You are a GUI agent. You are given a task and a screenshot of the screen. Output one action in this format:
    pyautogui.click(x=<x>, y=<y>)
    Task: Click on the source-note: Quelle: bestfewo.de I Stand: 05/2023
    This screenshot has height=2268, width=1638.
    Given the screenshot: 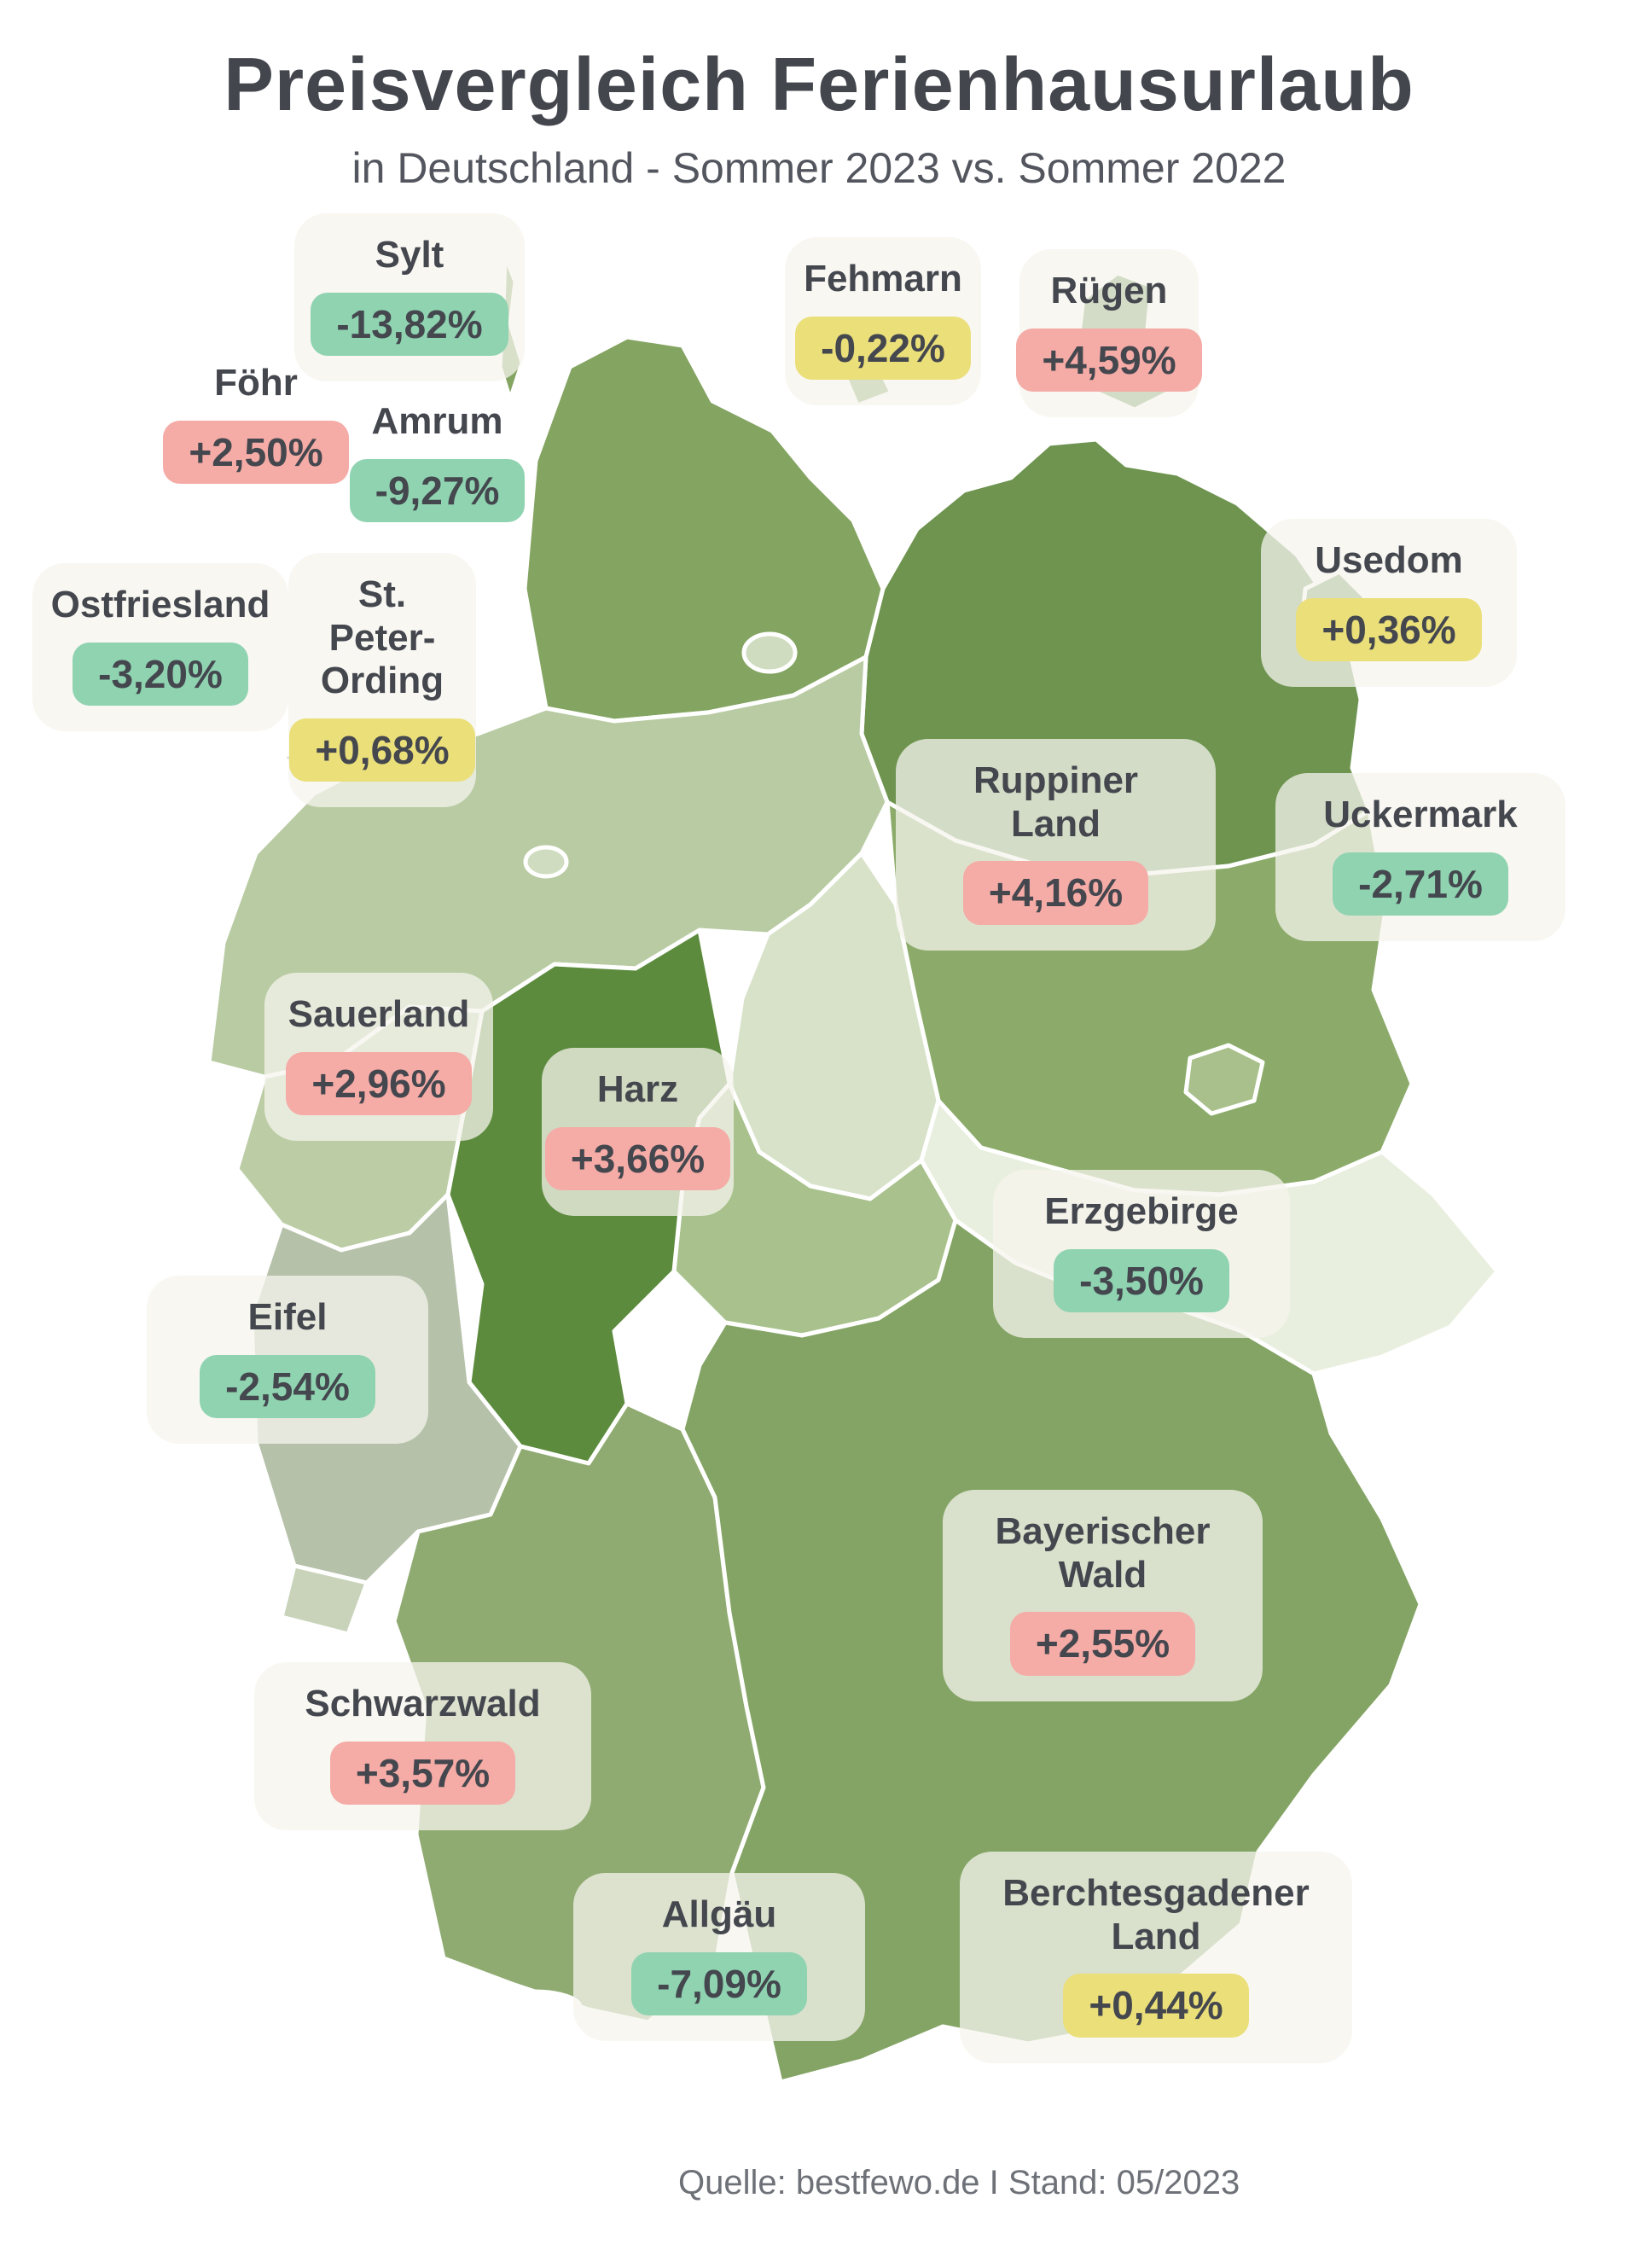 What is the action you would take?
    pyautogui.click(x=959, y=2182)
    